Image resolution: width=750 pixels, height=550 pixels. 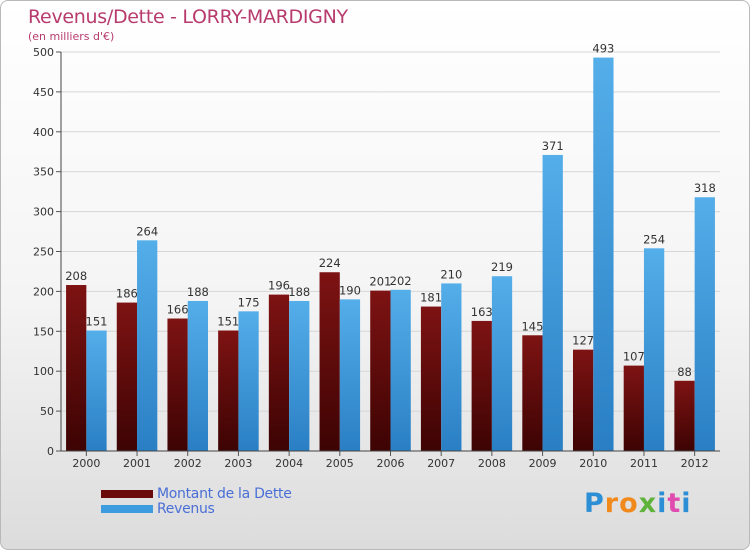 I want to click on y-tick-label: 400, so click(x=43, y=132).